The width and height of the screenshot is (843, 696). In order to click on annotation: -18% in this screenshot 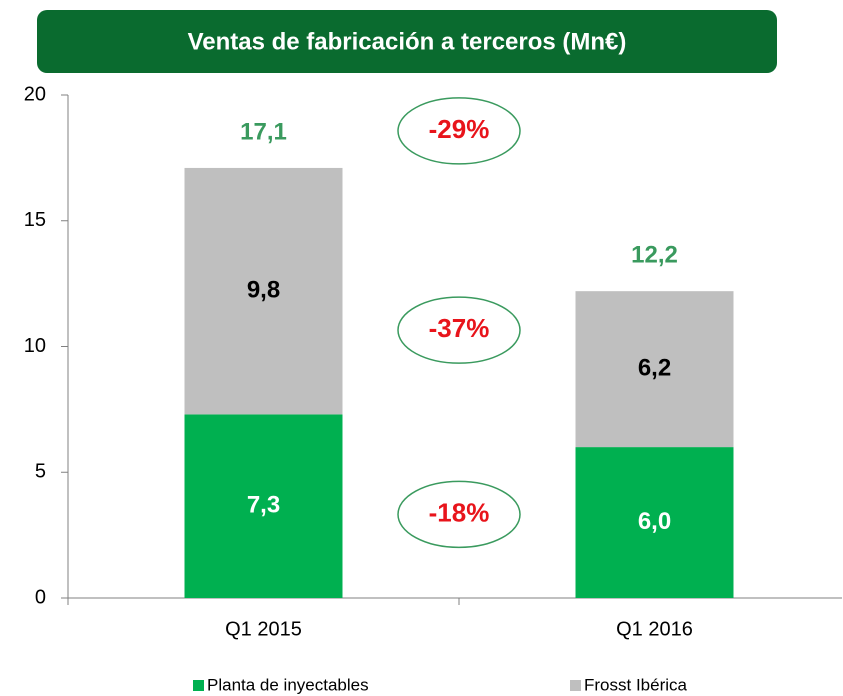, I will do `click(459, 512)`.